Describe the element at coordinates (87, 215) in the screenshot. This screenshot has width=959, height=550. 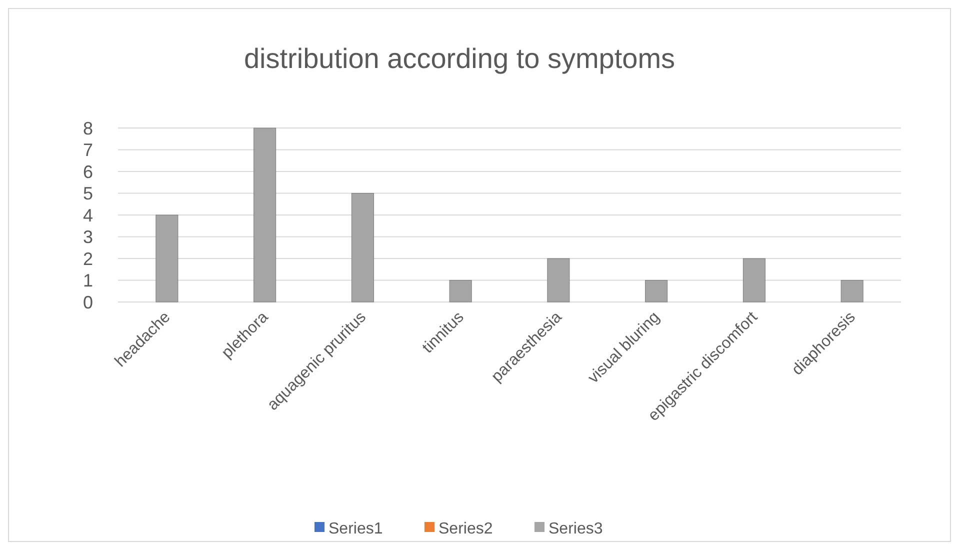
I see `y-tick-label: 4` at that location.